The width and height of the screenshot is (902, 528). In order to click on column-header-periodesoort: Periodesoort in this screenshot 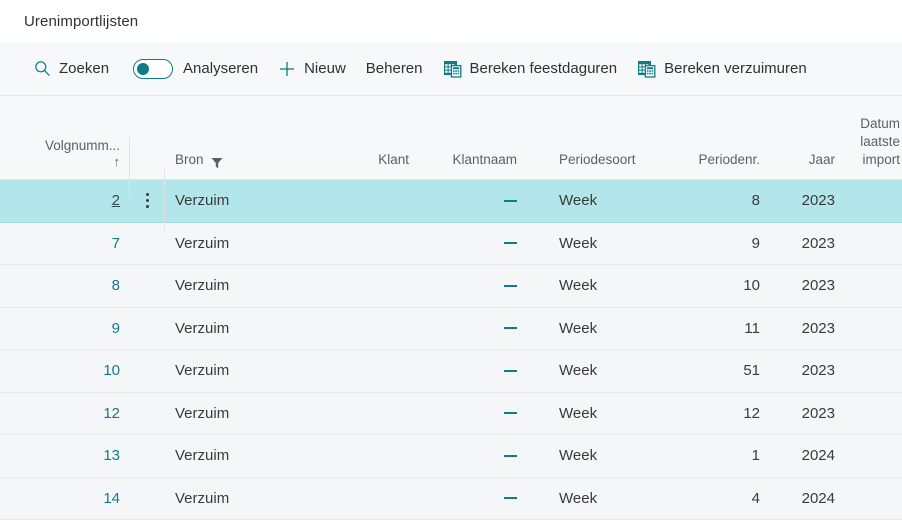, I will do `click(605, 165)`.